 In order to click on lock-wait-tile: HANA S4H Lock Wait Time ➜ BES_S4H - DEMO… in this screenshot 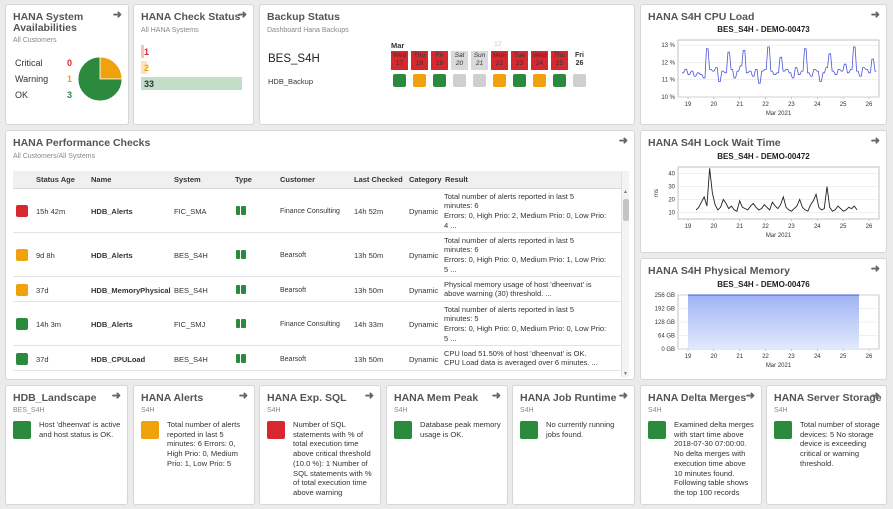, I will do `click(763, 191)`.